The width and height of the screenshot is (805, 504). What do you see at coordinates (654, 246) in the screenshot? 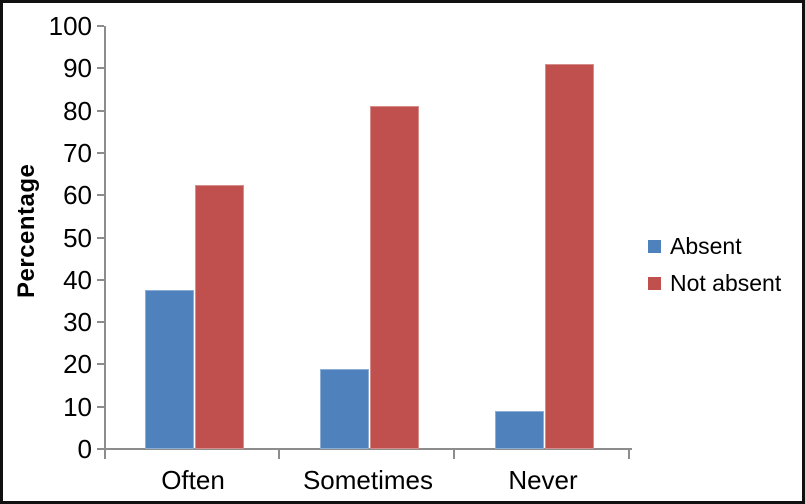
I see `legend-swatch-absent` at bounding box center [654, 246].